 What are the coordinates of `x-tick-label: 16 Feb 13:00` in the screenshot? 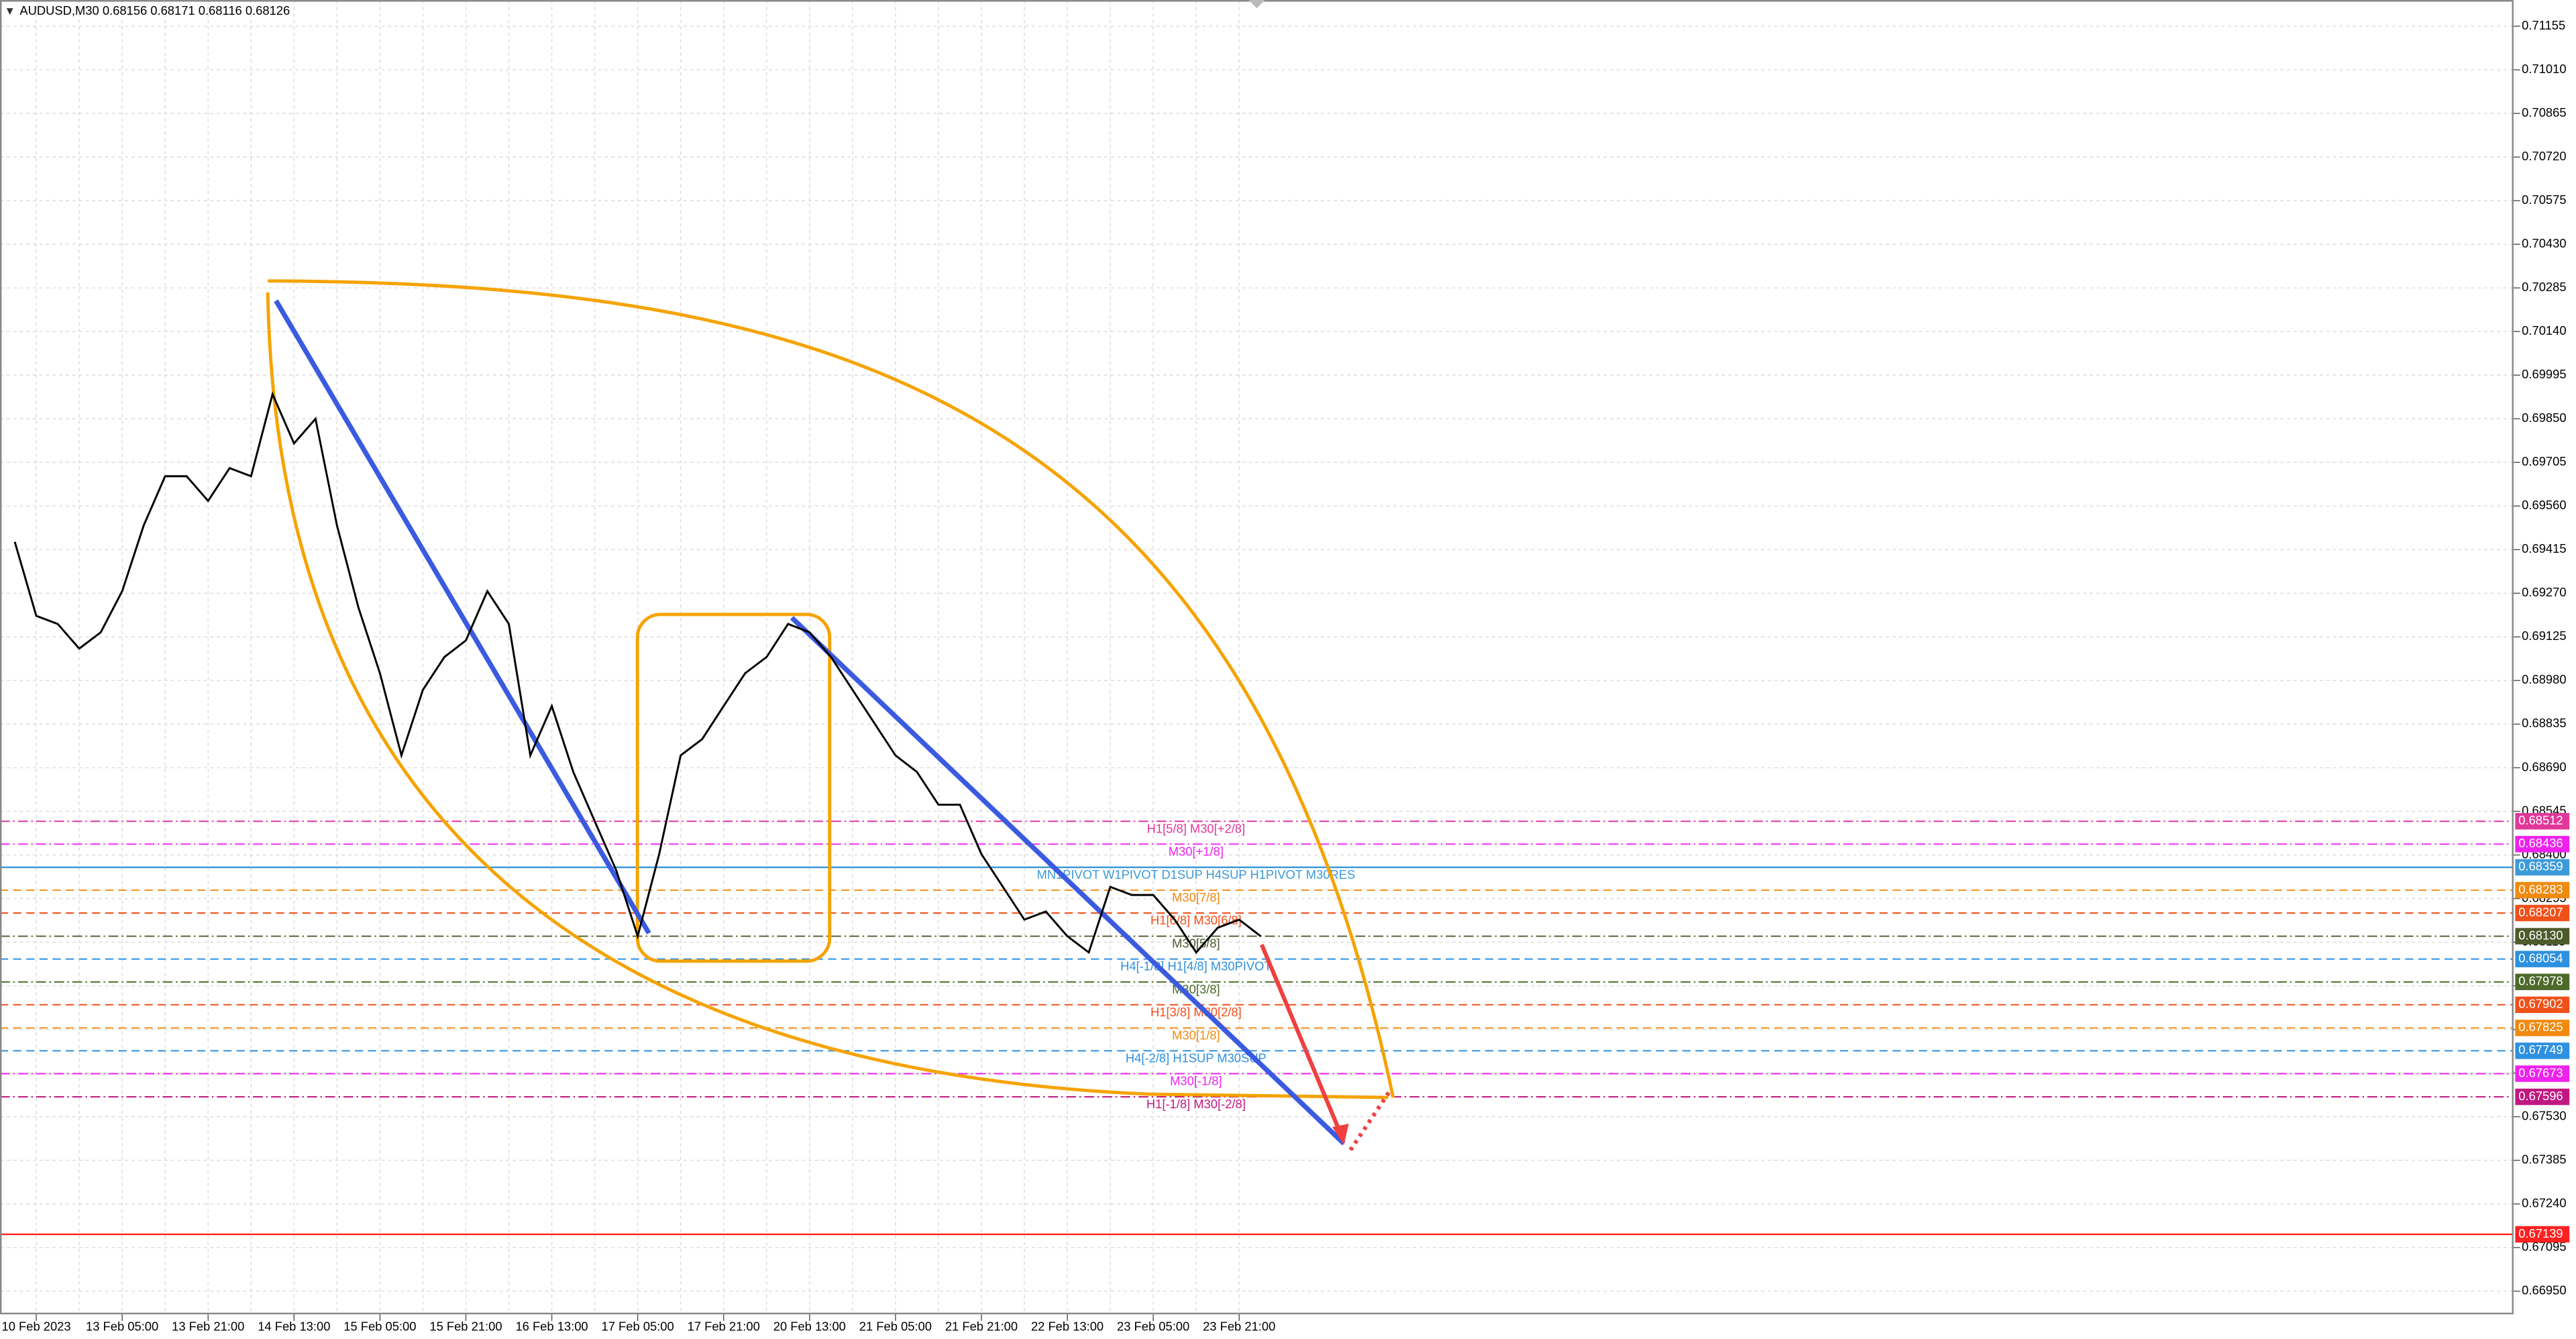 It's located at (551, 1327).